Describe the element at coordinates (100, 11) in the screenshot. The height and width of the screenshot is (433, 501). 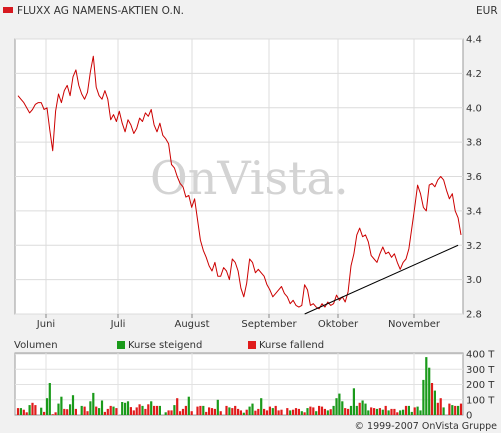
I see `chart-title: FLUXX AG NAMENS-AKTIEN O.N.` at that location.